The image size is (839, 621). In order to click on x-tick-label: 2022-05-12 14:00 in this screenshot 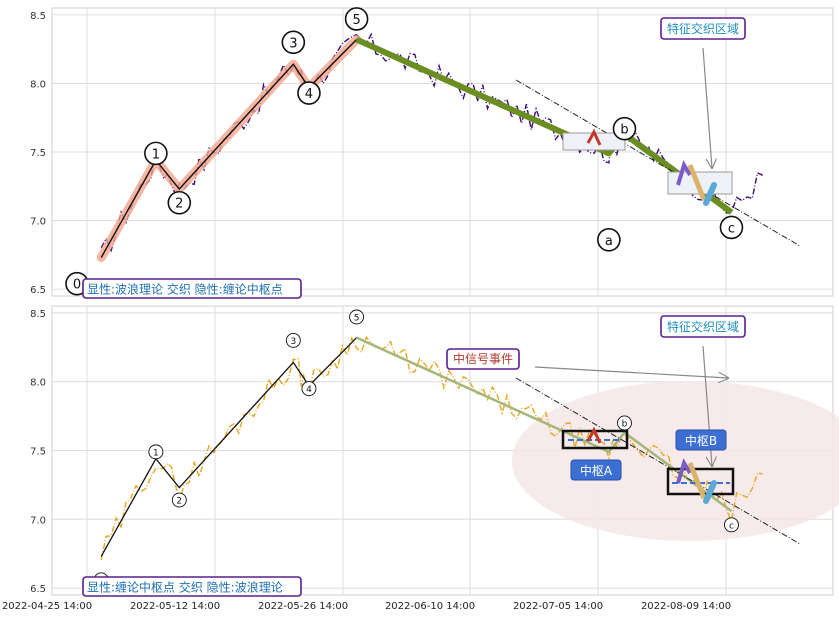, I will do `click(175, 606)`.